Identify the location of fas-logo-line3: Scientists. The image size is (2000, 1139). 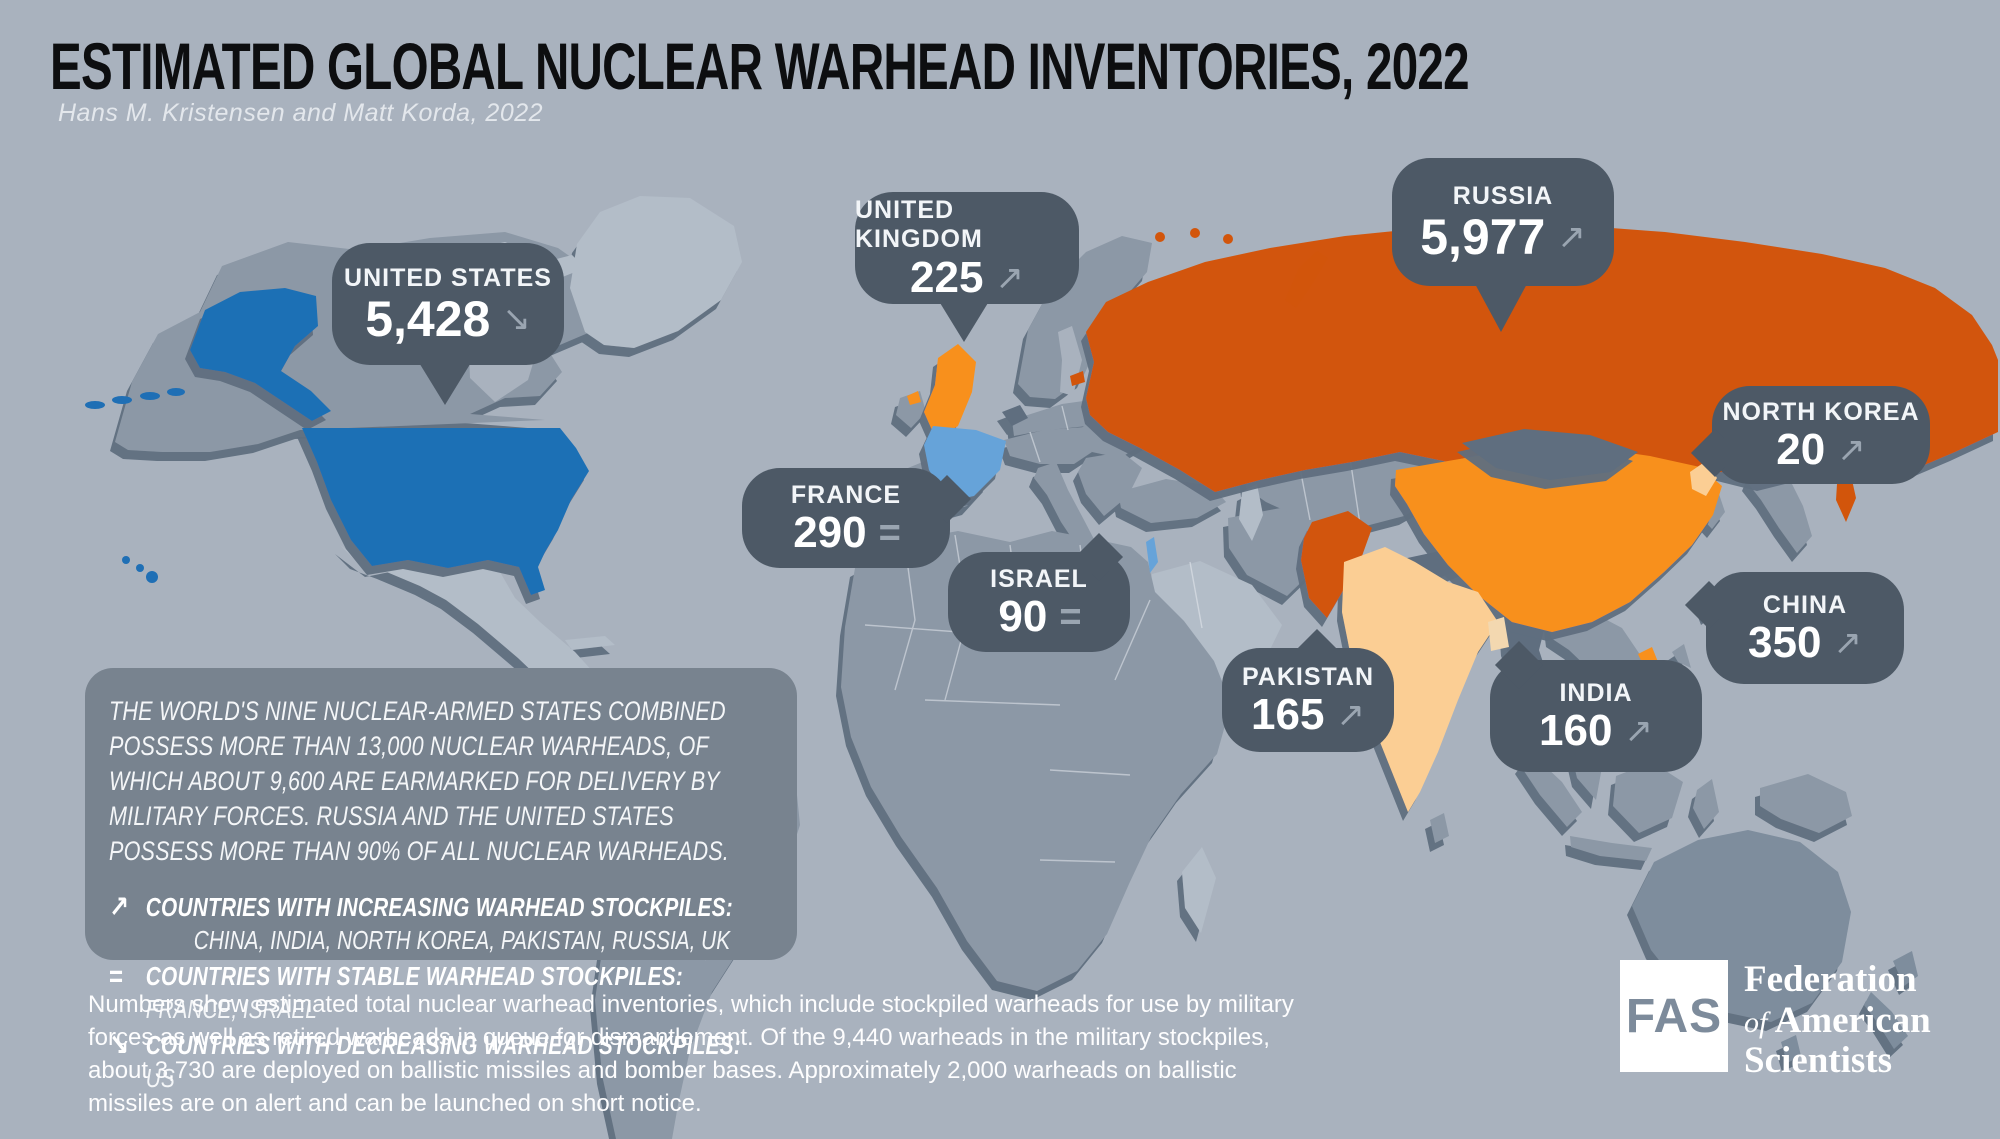
(1818, 1061).